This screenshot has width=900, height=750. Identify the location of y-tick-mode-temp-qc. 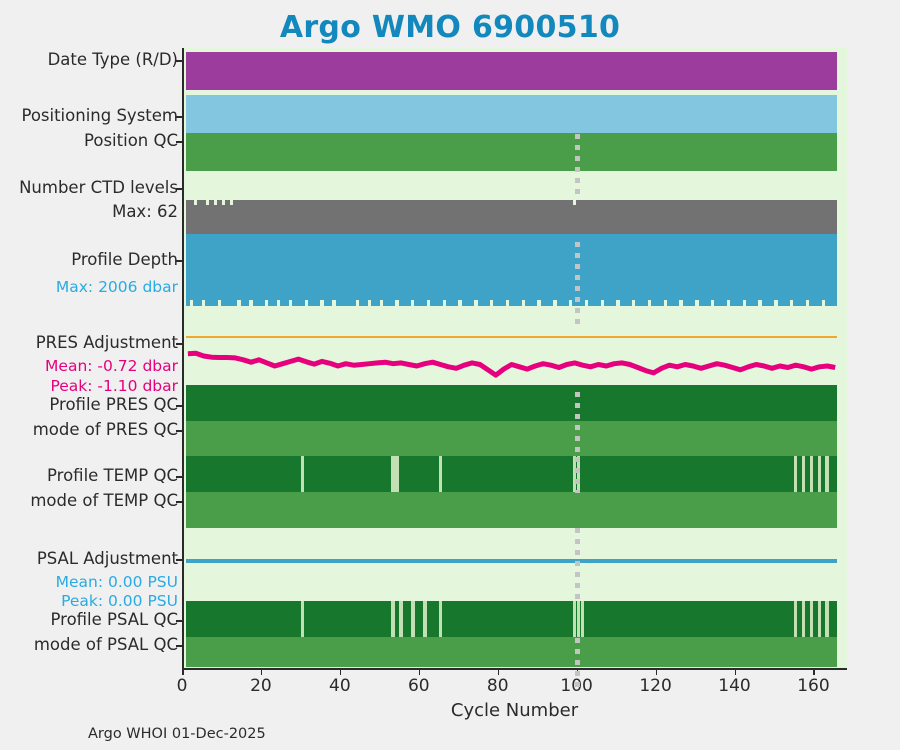
(179, 502).